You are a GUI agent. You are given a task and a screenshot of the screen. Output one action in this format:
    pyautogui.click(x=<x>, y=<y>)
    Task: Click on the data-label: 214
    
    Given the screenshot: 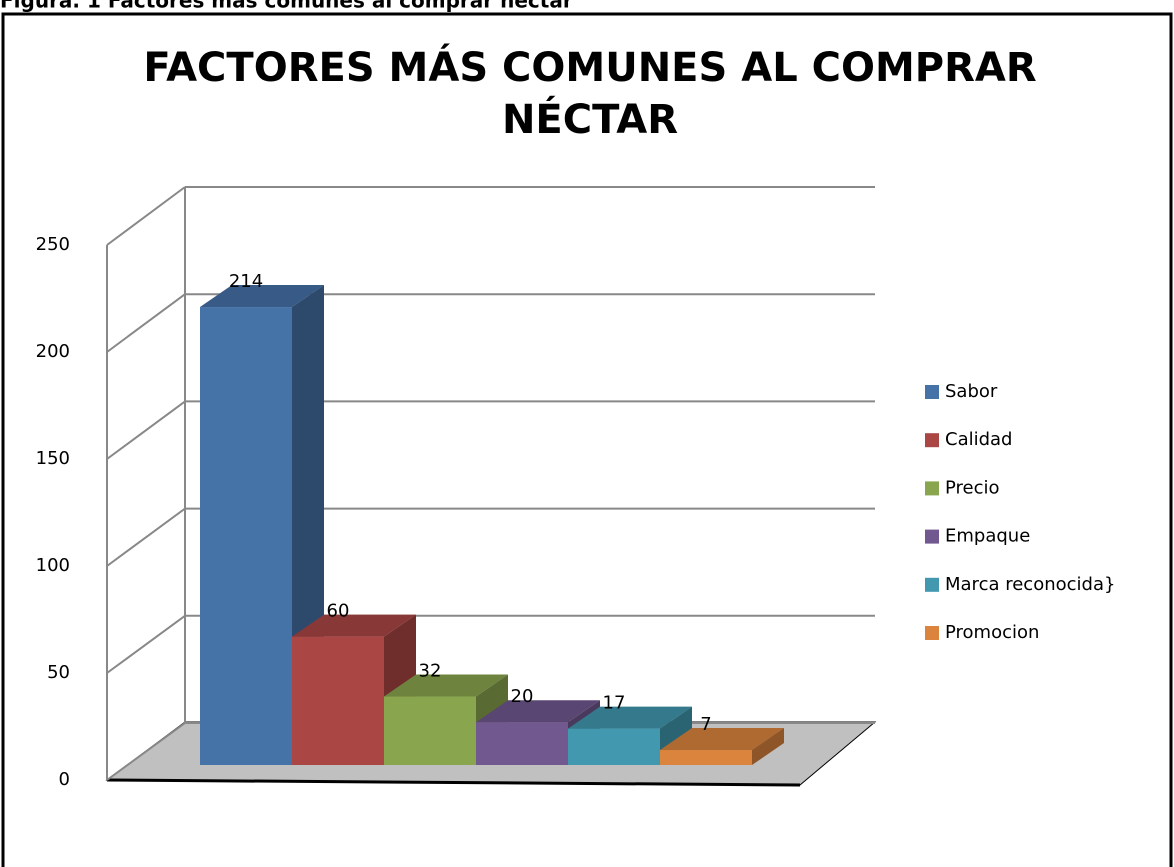 What is the action you would take?
    pyautogui.click(x=246, y=281)
    